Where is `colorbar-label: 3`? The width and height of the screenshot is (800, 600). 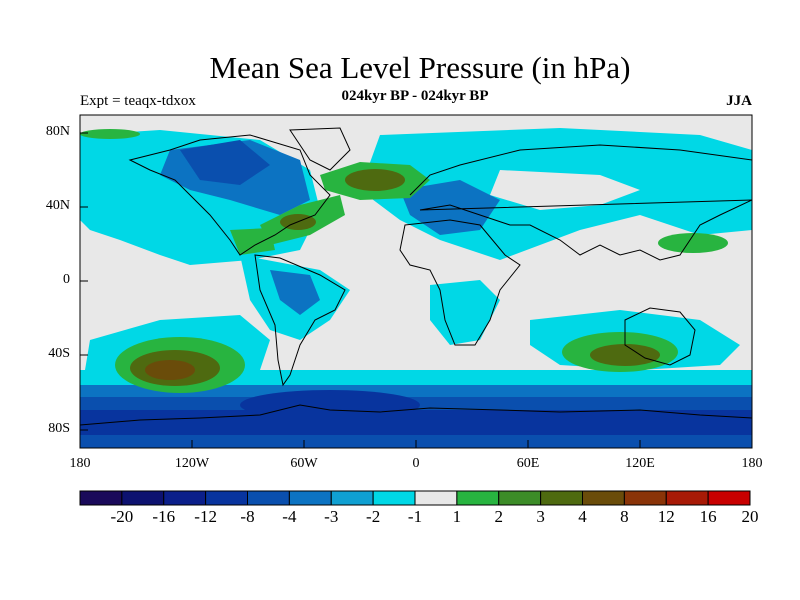
colorbar-label: 3 is located at coordinates (540, 516).